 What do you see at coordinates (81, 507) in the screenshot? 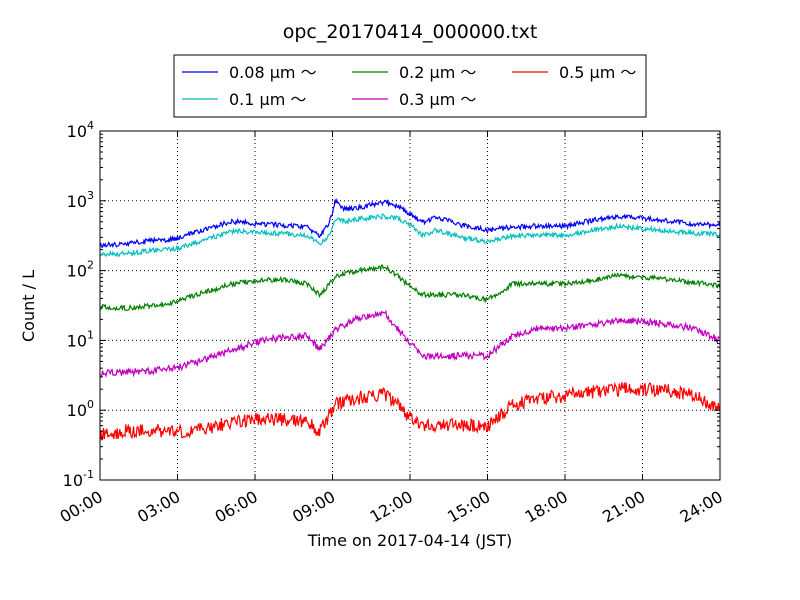
I see `x-tick-label: 00:00` at bounding box center [81, 507].